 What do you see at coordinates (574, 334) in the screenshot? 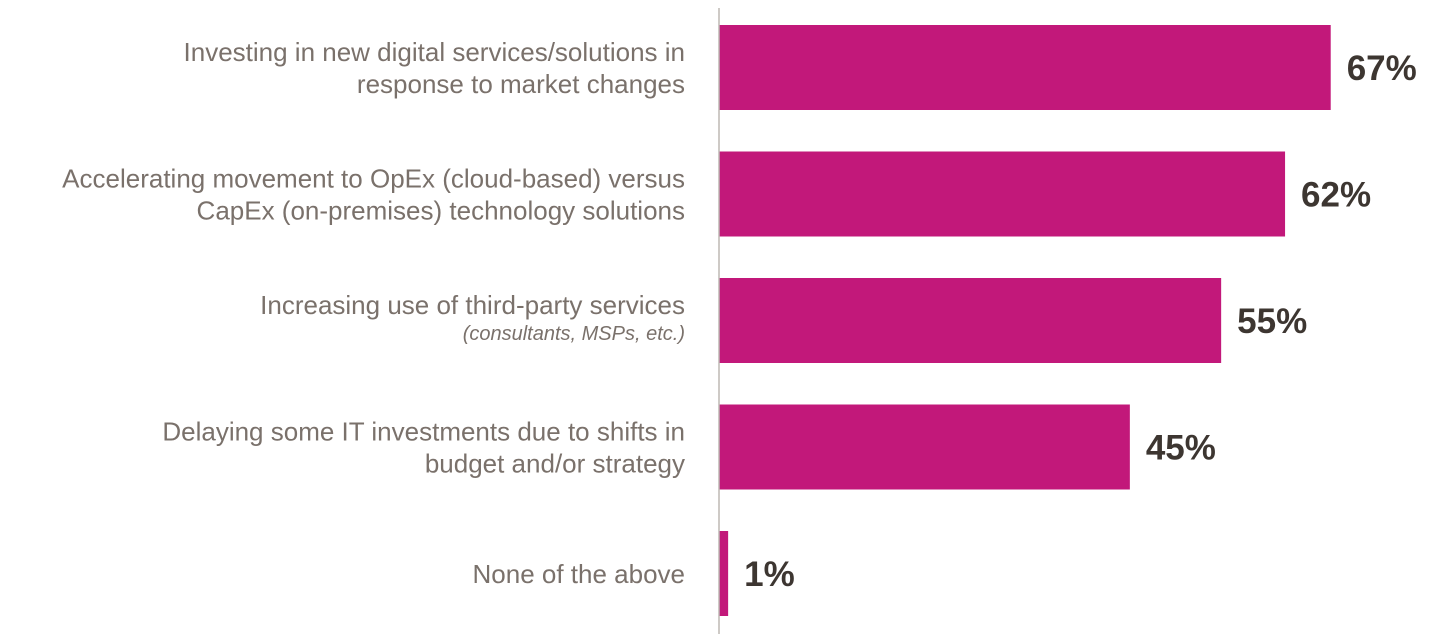
I see `category-sublabel: (consultants, MSPs, etc.)` at bounding box center [574, 334].